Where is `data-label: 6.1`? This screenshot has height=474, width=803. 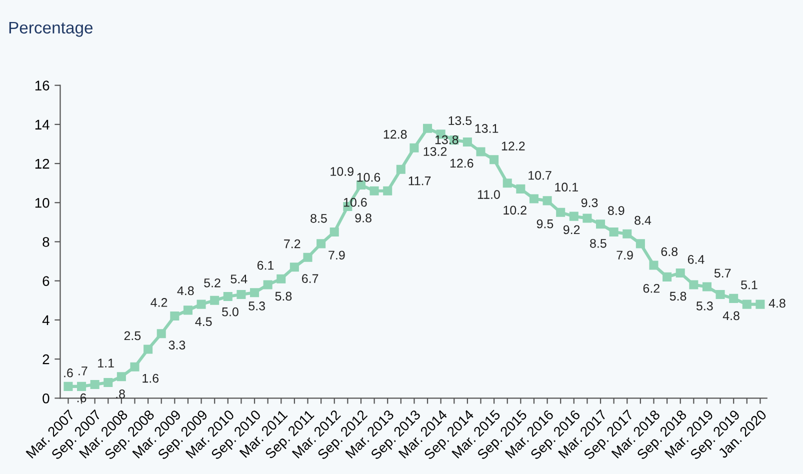 data-label: 6.1 is located at coordinates (265, 265).